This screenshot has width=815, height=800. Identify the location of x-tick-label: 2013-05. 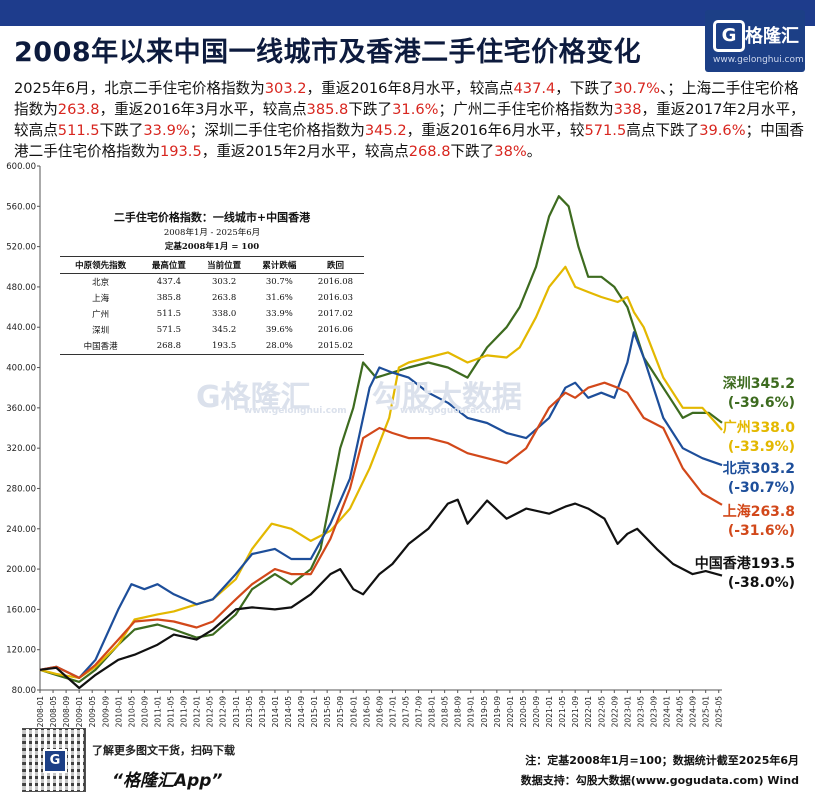
(249, 712).